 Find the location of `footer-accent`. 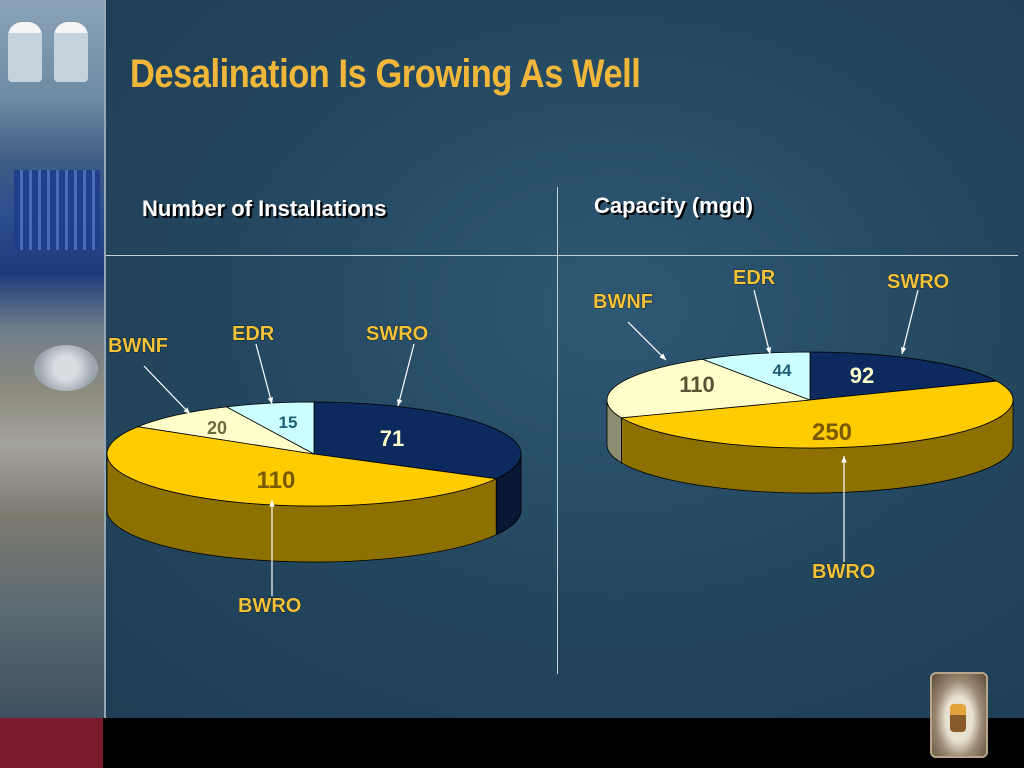

footer-accent is located at coordinates (51, 743).